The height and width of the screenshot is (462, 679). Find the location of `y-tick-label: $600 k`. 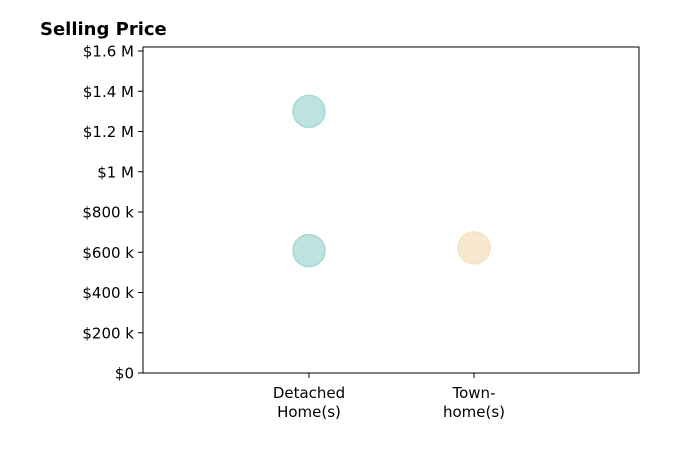

y-tick-label: $600 k is located at coordinates (108, 253).